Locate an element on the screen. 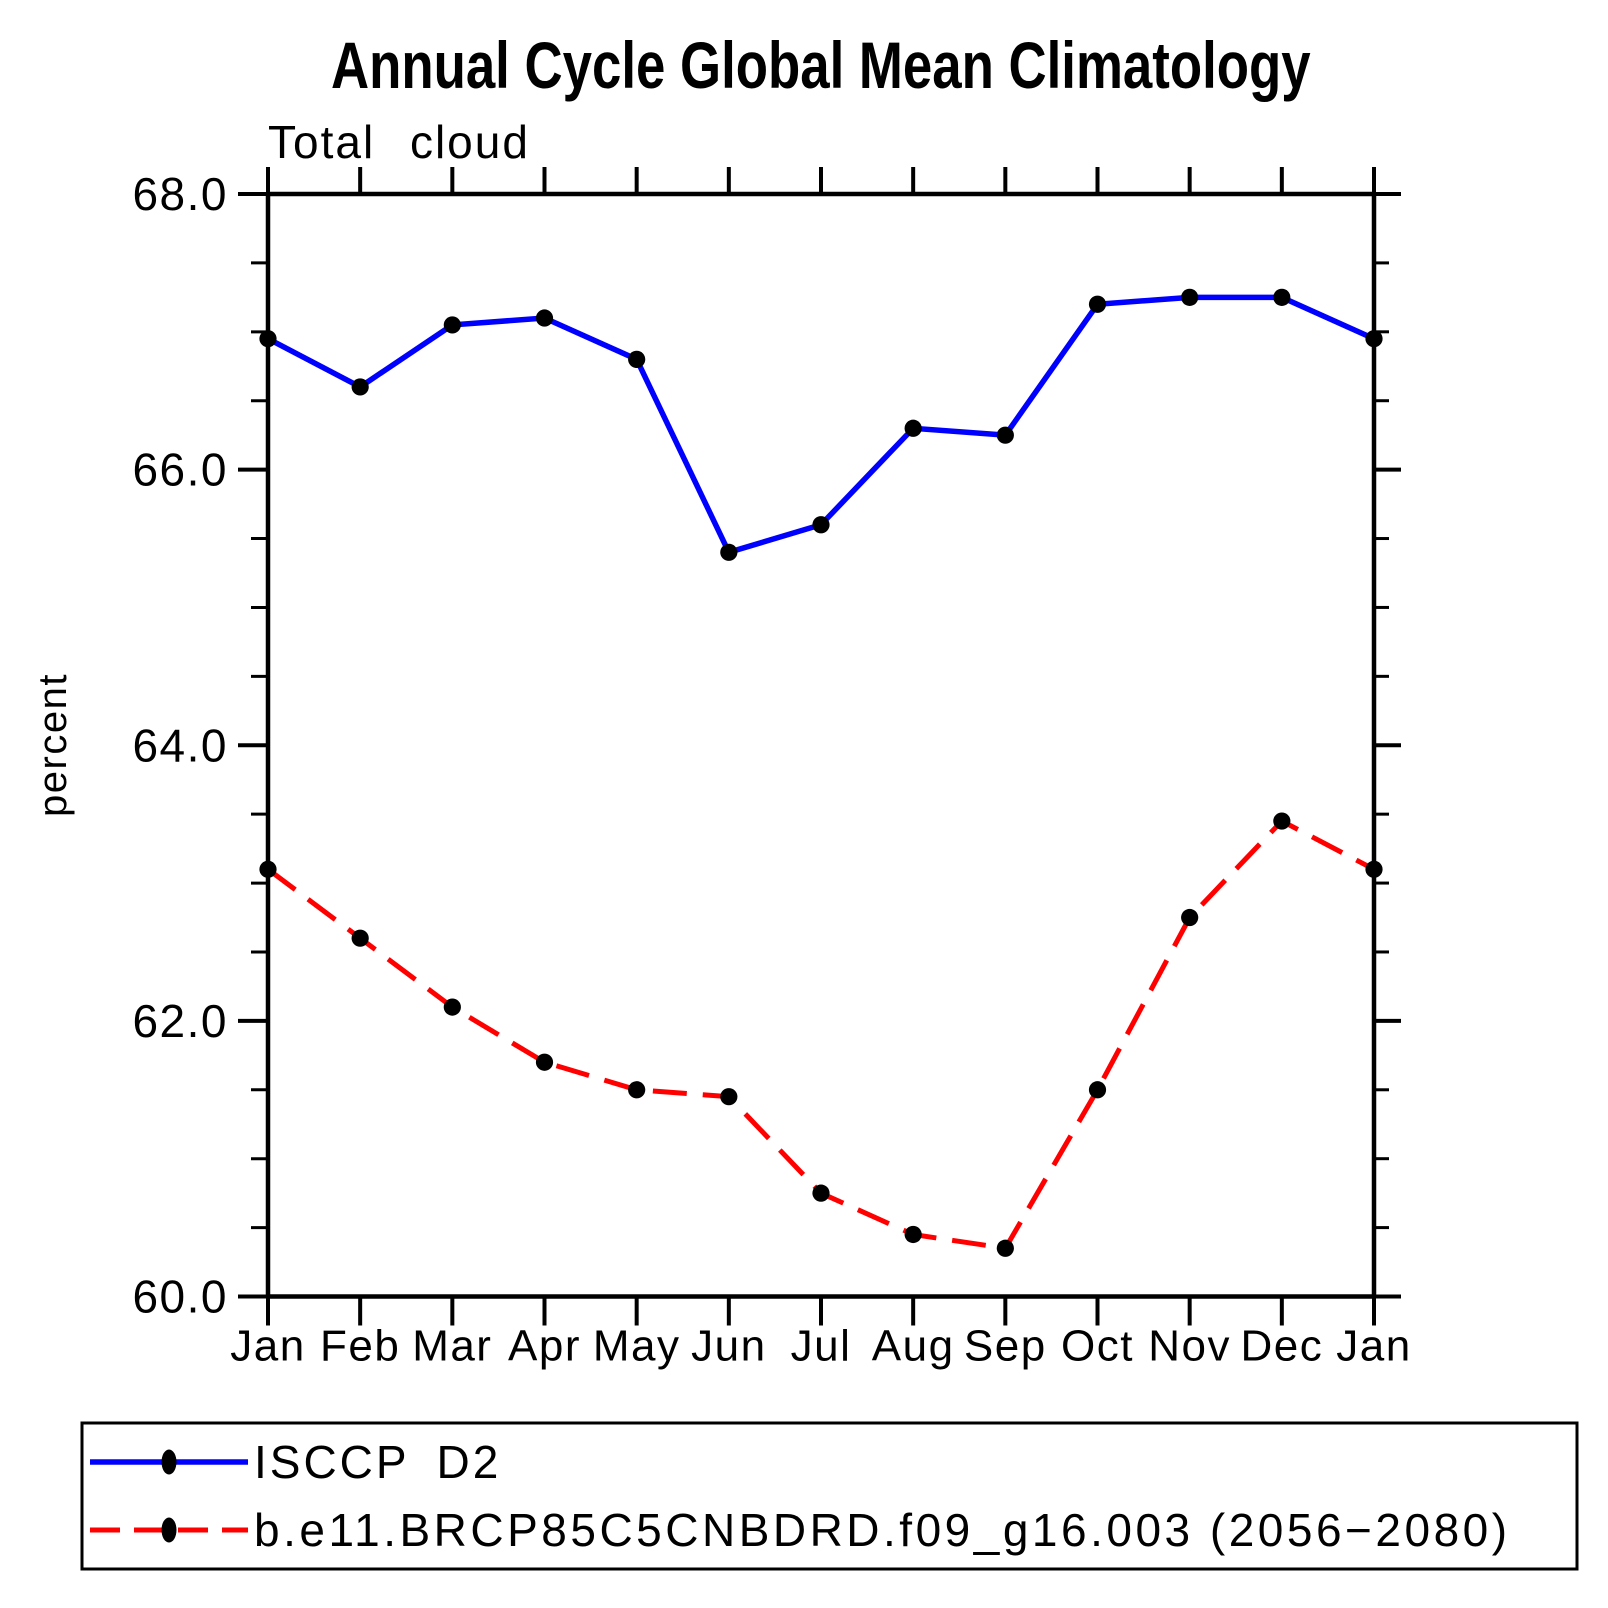  x-tick-label: Nov is located at coordinates (1189, 1346).